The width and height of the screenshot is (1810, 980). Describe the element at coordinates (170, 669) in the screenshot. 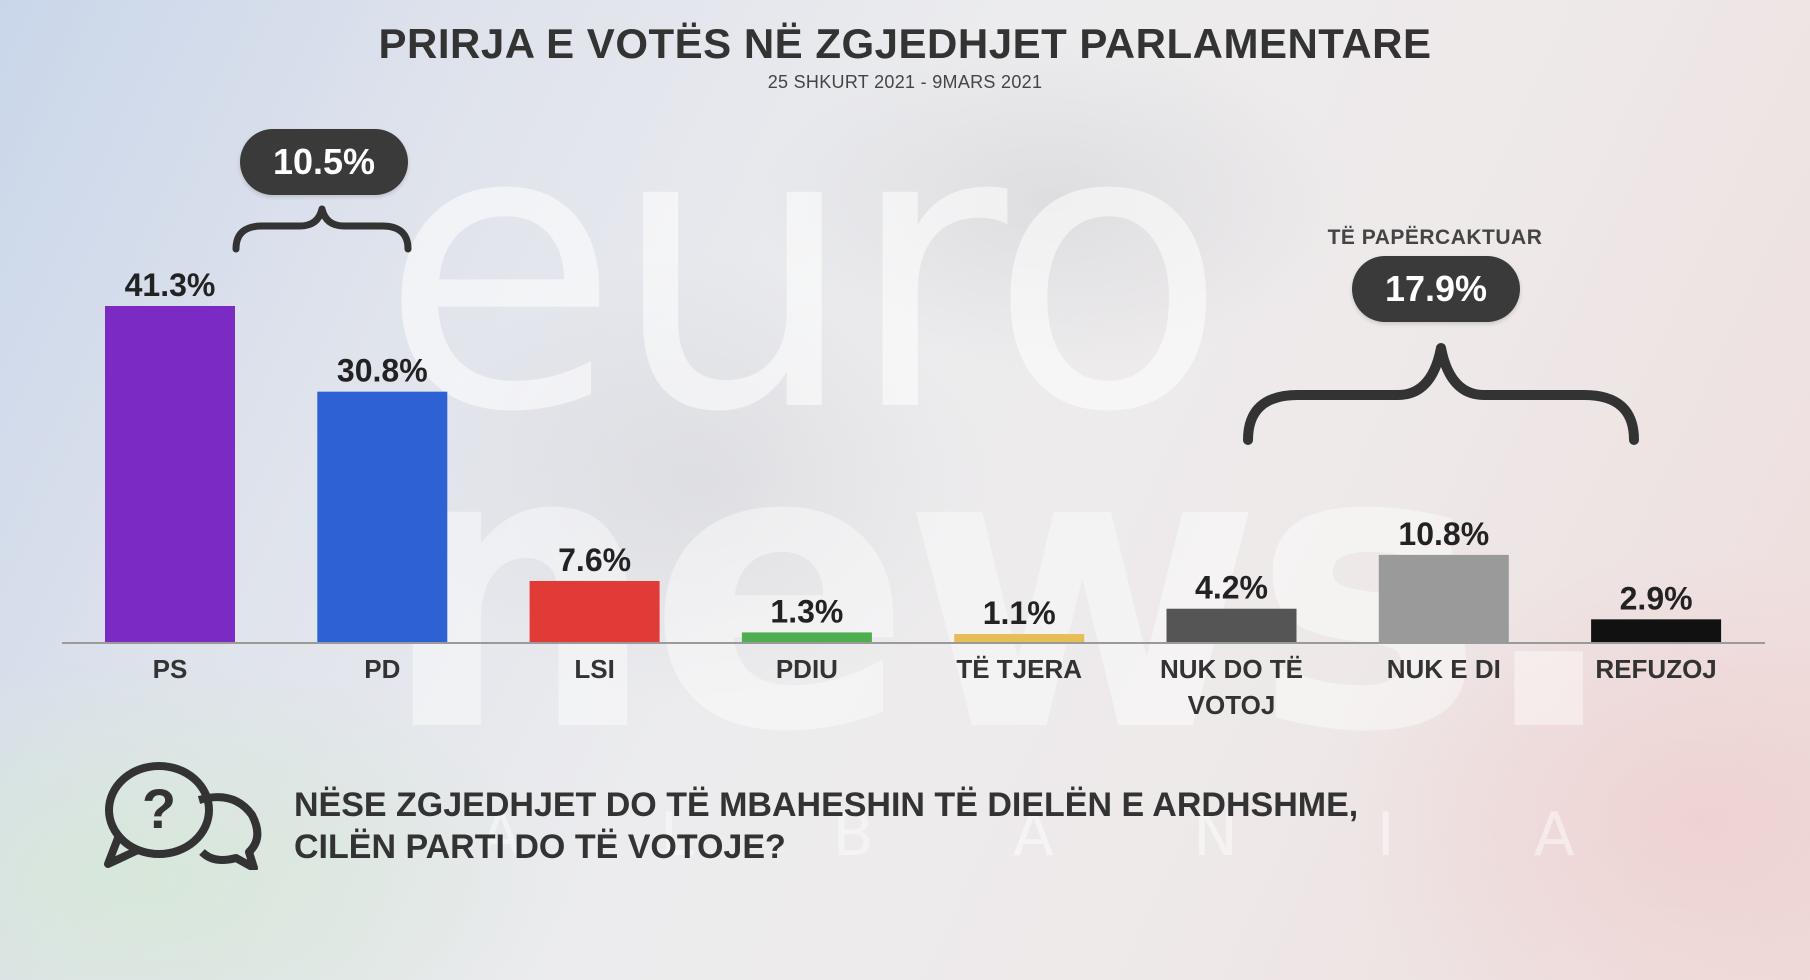

I see `category-label: PS` at that location.